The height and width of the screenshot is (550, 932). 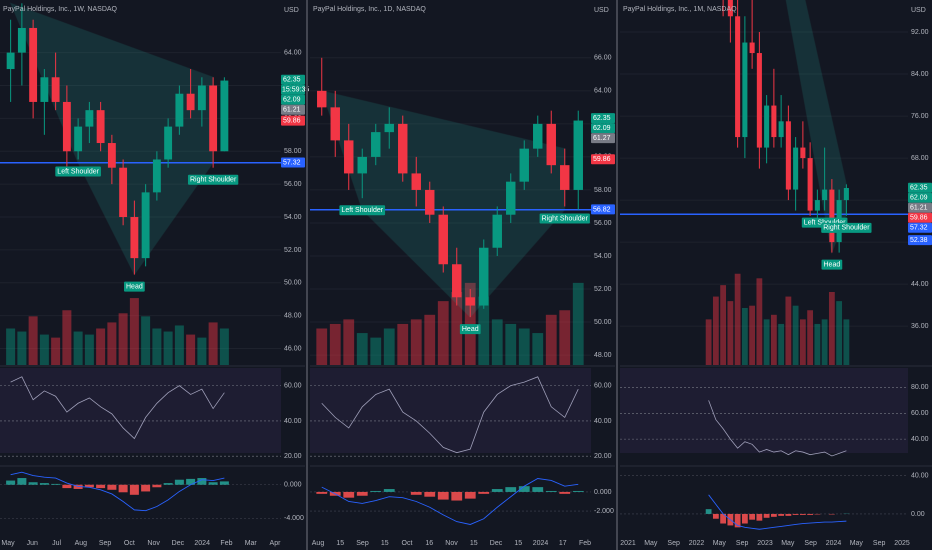 What do you see at coordinates (117, 408) in the screenshot?
I see `rsi-line` at bounding box center [117, 408].